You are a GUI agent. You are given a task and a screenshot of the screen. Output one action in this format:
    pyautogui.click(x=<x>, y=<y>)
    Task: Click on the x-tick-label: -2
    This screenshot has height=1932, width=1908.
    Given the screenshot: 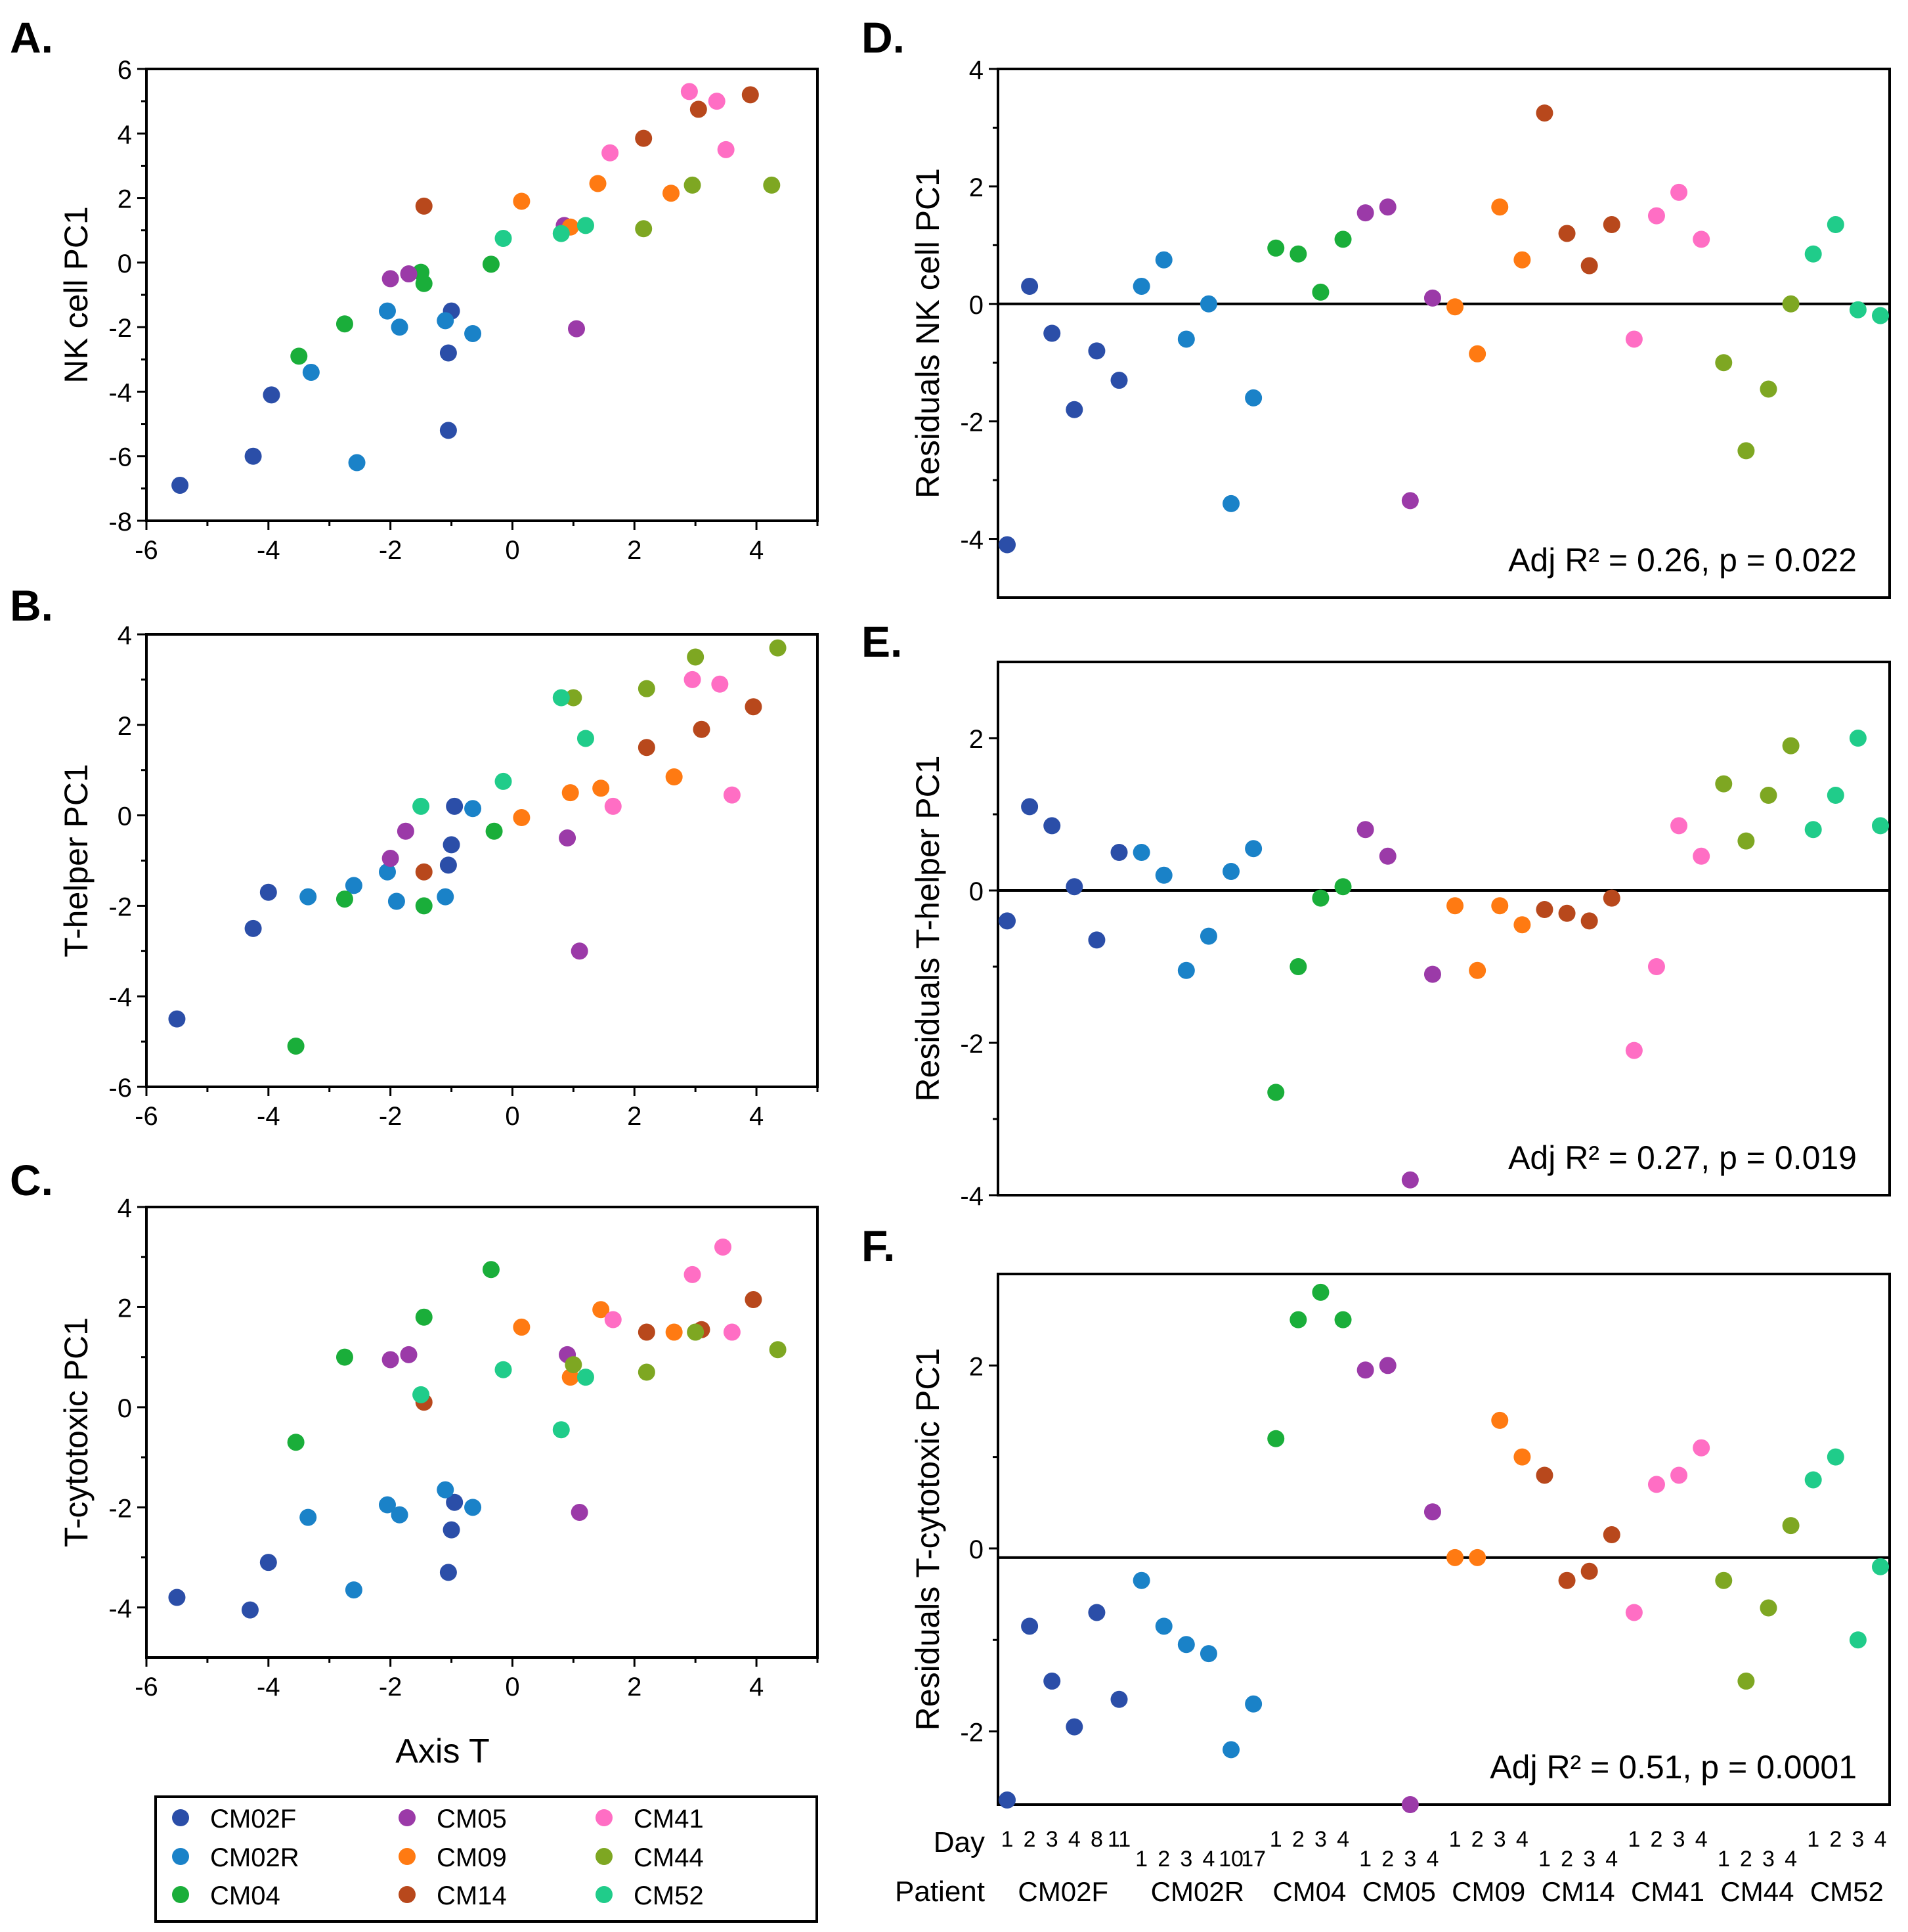 What is the action you would take?
    pyautogui.click(x=390, y=1687)
    